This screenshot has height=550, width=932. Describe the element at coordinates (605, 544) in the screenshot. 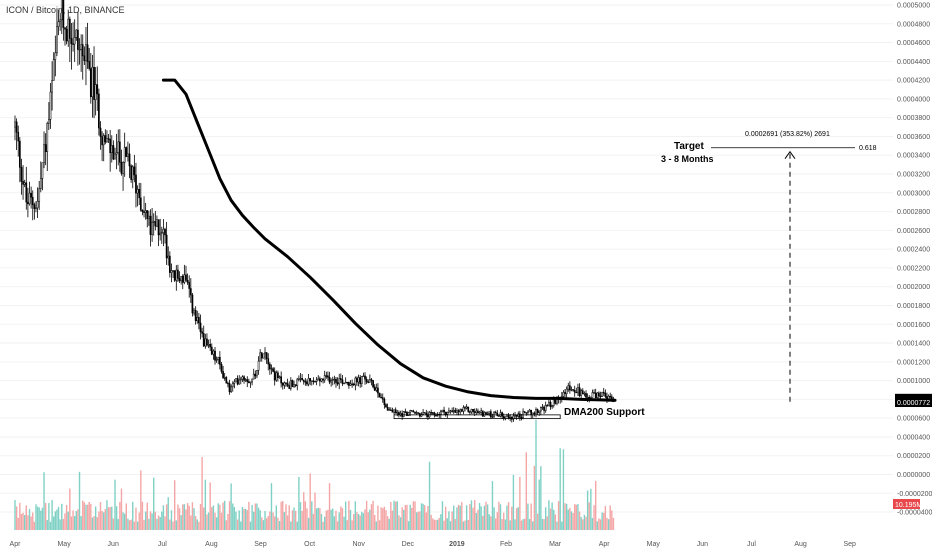

I see `x-tick-label: Apr` at that location.